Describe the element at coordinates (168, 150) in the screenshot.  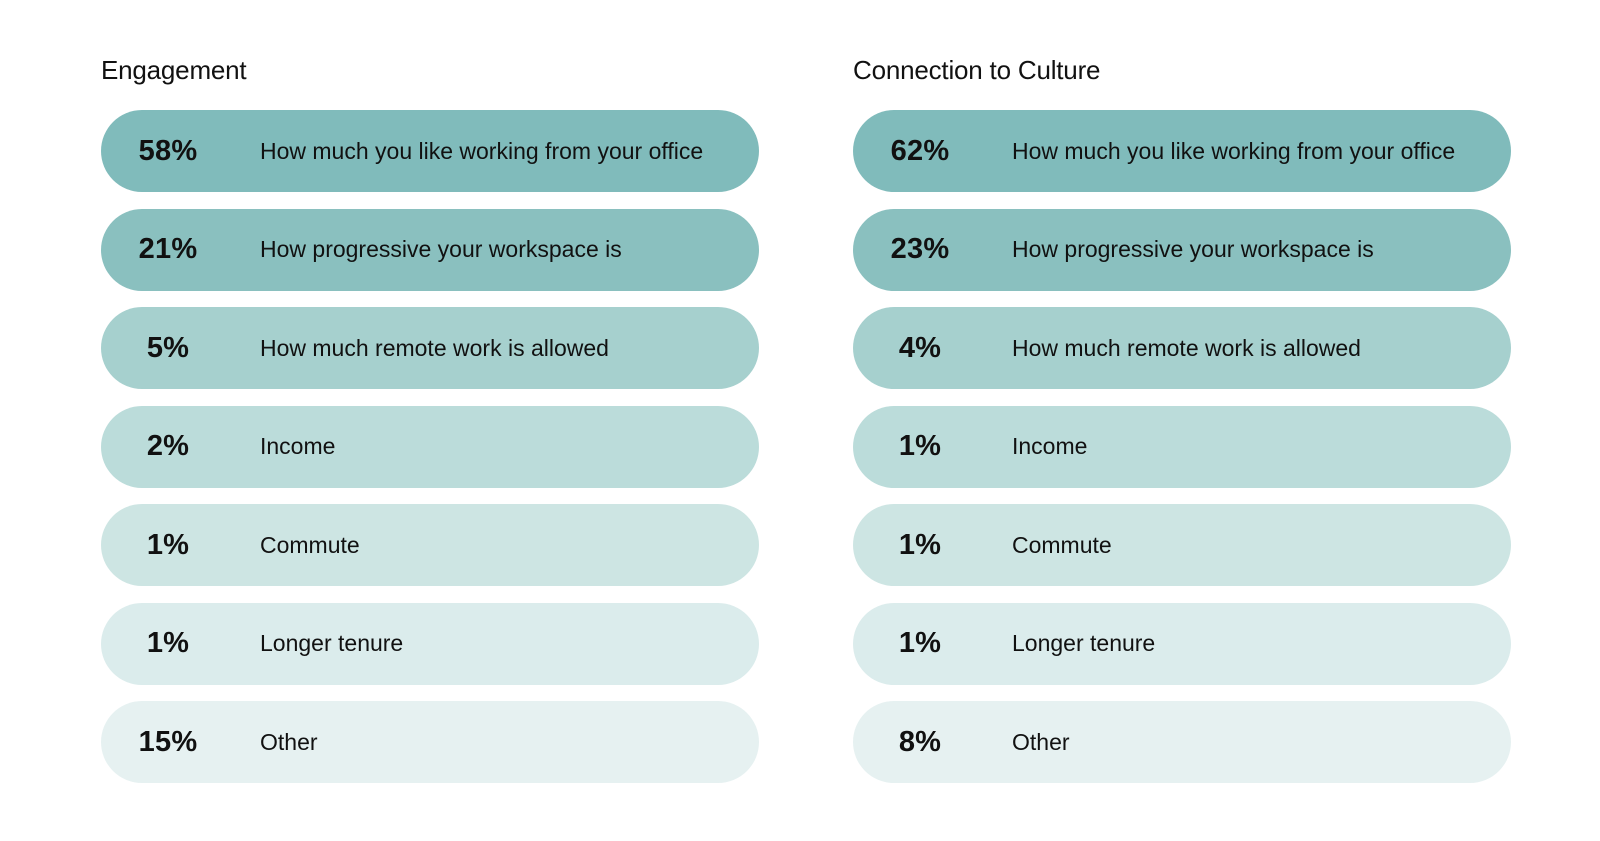
I see `percent-value: 58%` at that location.